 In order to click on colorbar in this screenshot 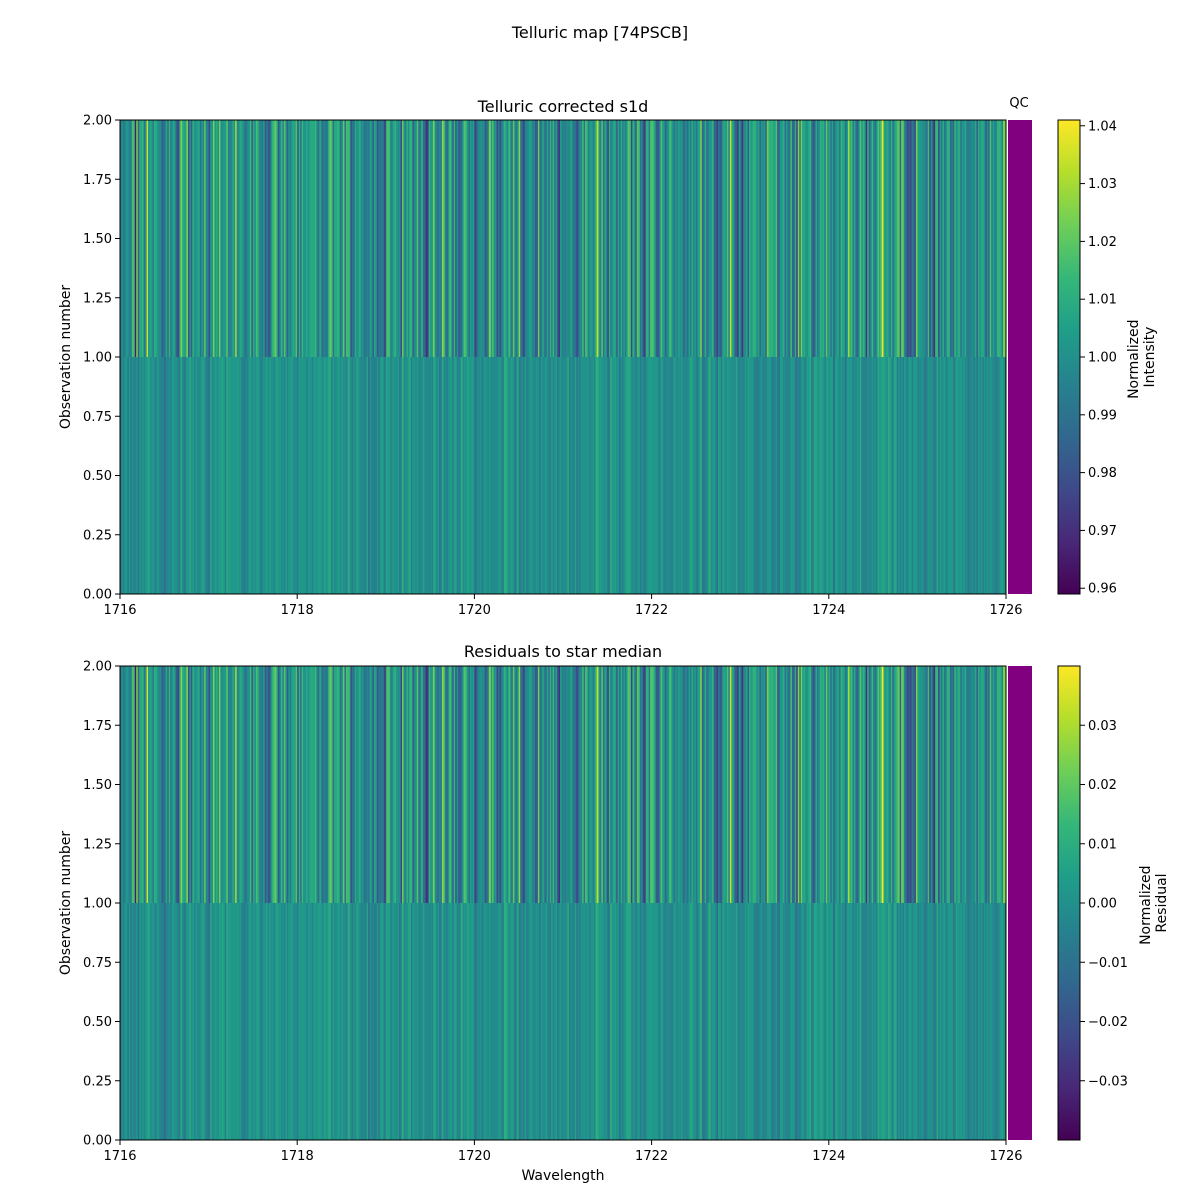, I will do `click(1069, 357)`.